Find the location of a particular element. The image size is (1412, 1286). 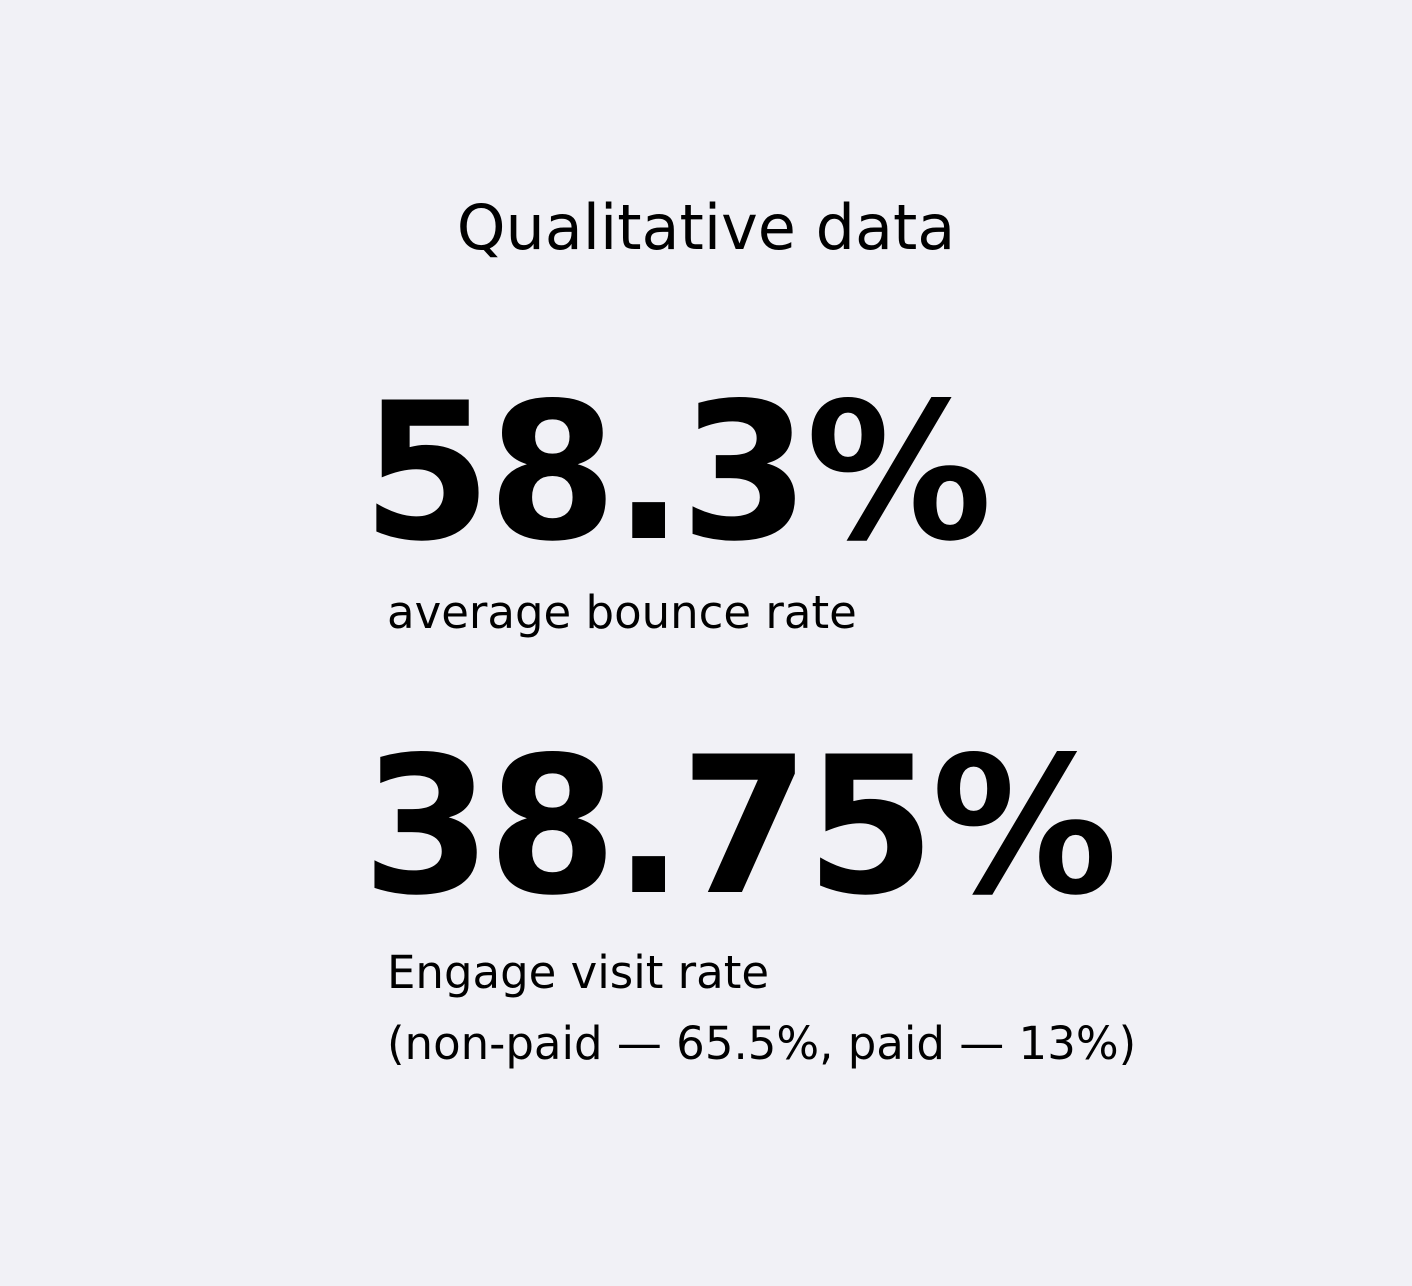

bounce-rate-value: 58.3% is located at coordinates (677, 472).